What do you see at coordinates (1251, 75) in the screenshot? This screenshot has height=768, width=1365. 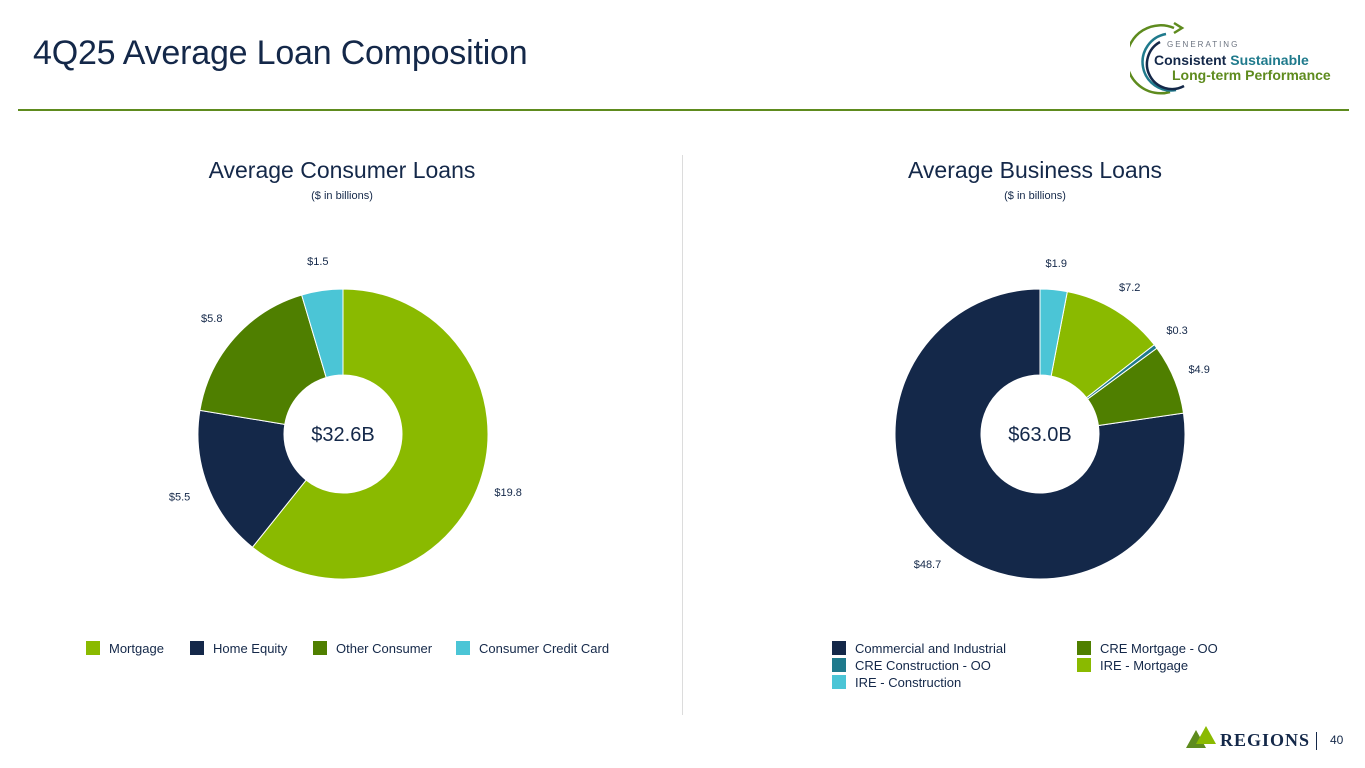 I see `badge-line-long-term: Long-term Performance` at bounding box center [1251, 75].